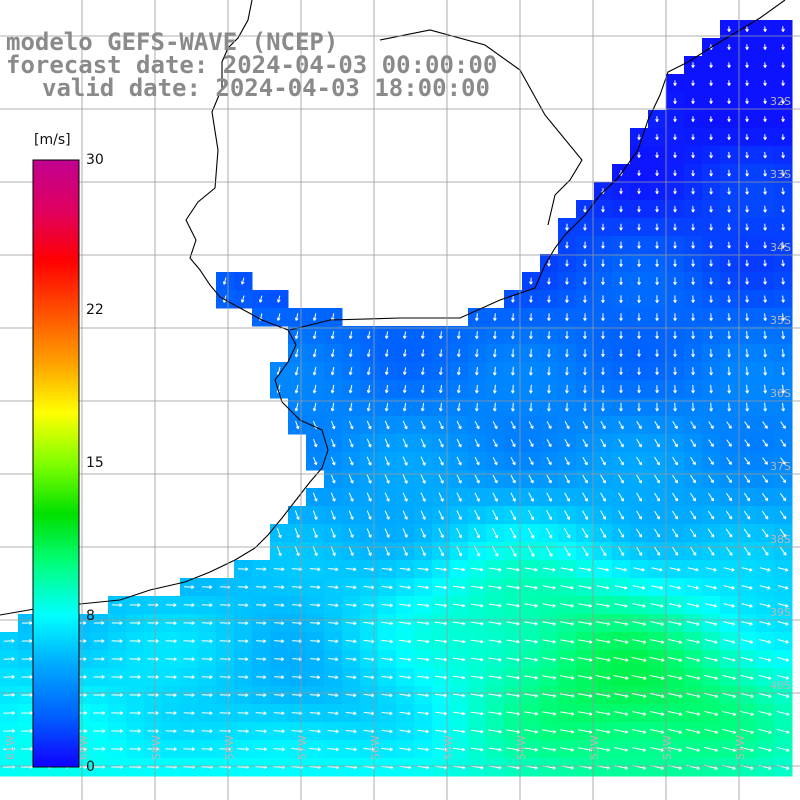 This screenshot has height=800, width=800. I want to click on colorbar-tick-22: 22, so click(95, 310).